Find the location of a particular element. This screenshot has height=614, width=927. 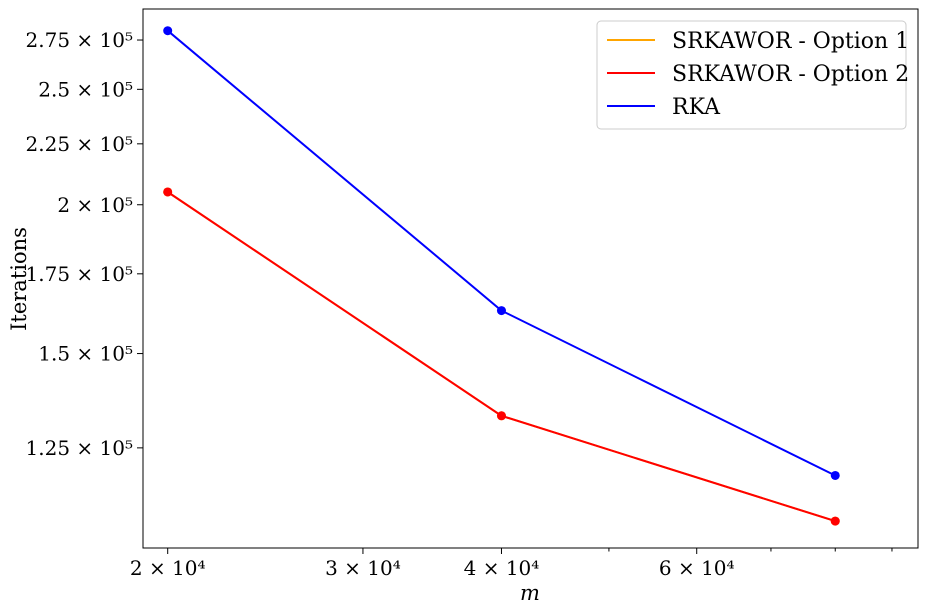

y-axis-label: Iterations is located at coordinates (19, 279).